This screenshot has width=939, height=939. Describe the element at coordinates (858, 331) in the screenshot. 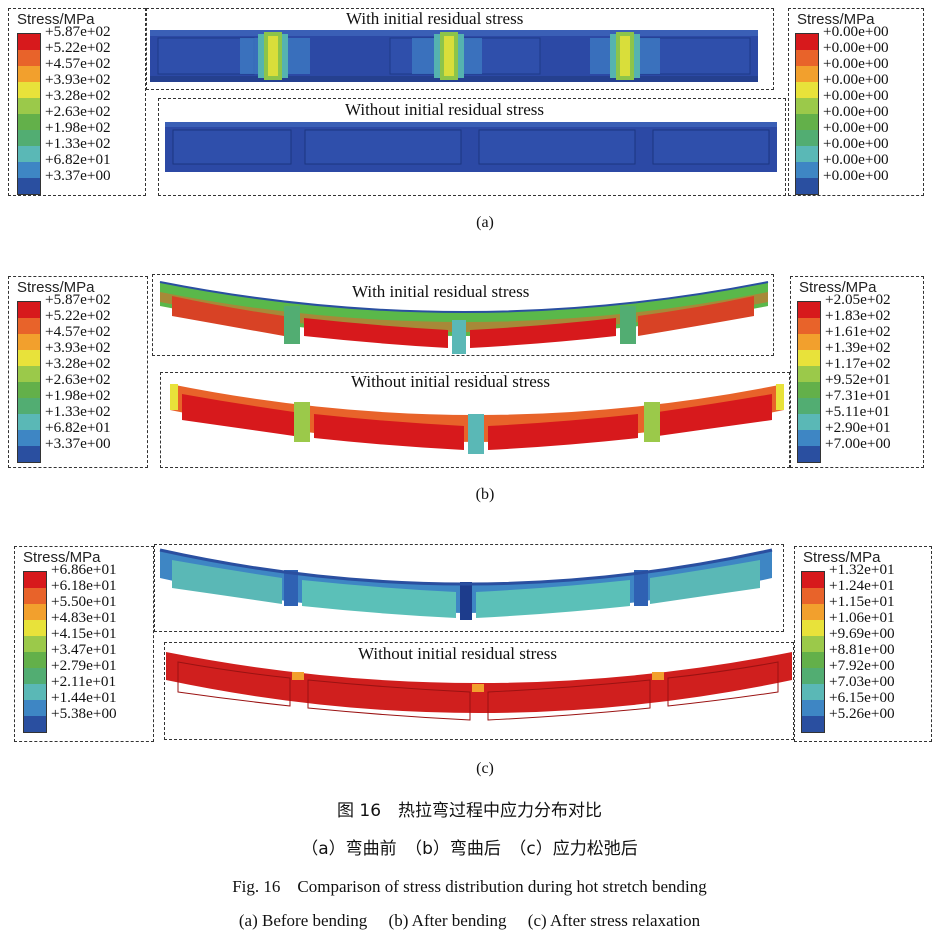

I see `legend-value: +1.61e+02` at that location.